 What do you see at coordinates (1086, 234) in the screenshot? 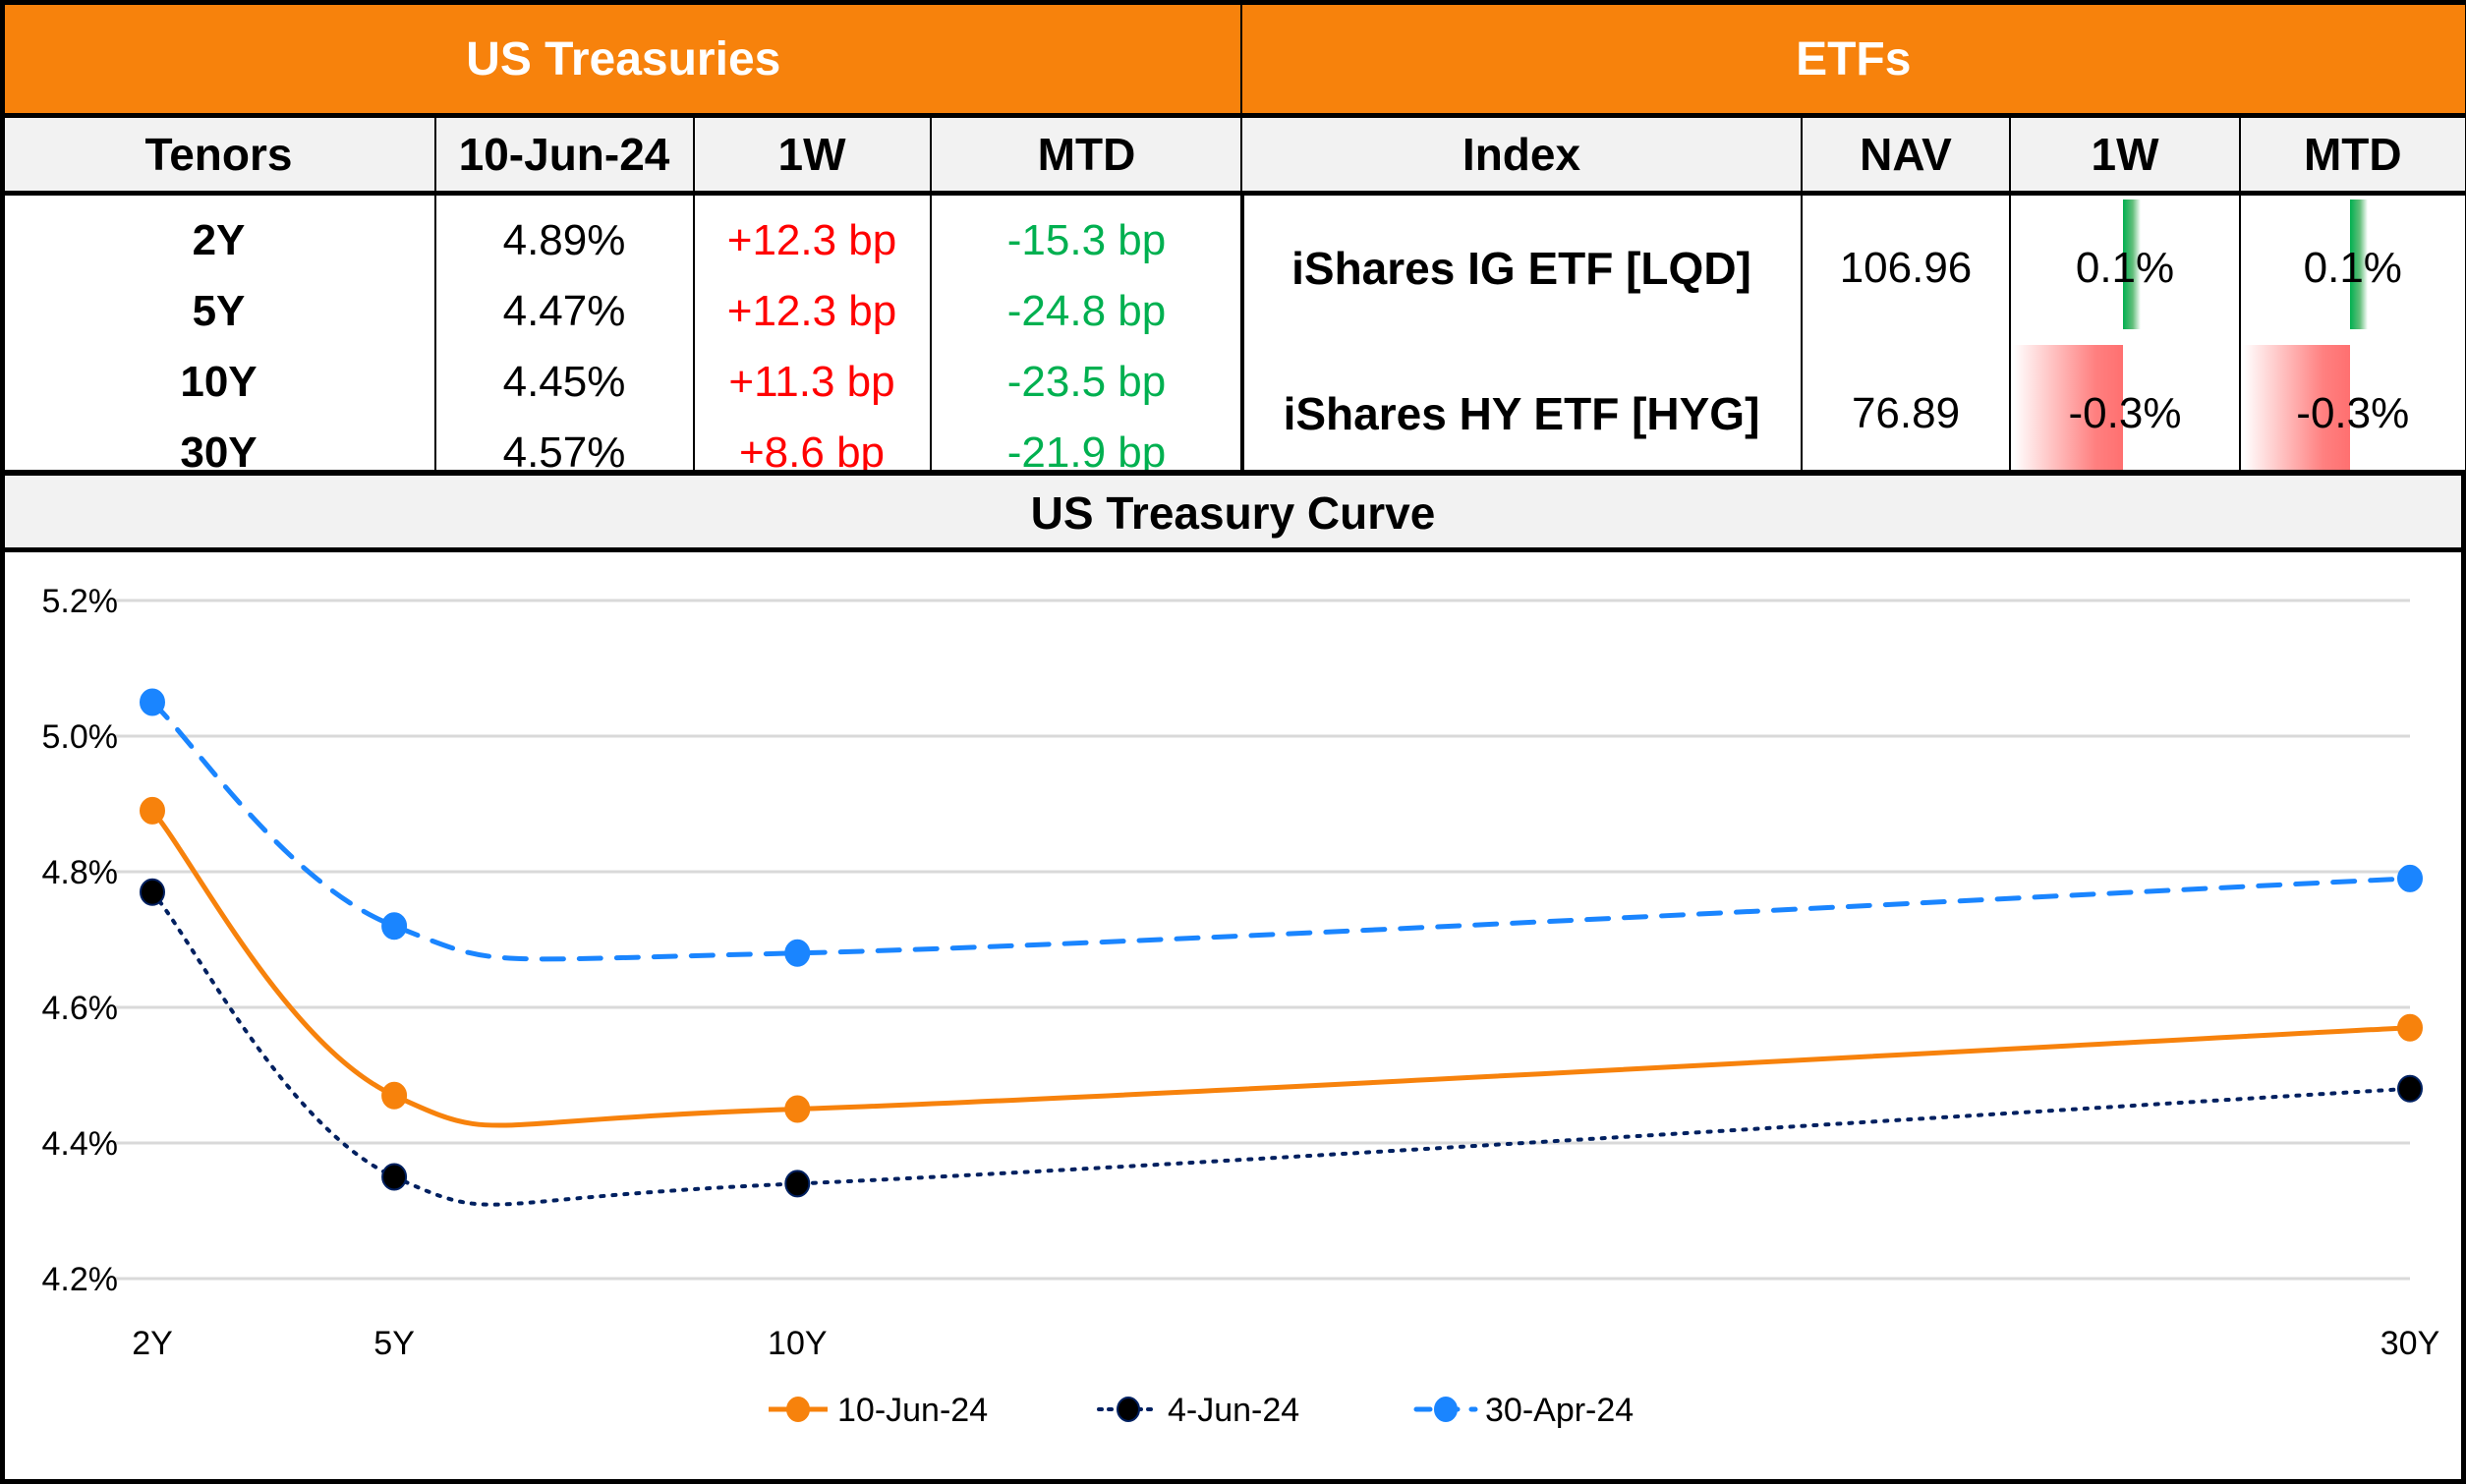
I see `change-mtd-cell: -15.3 bp` at bounding box center [1086, 234].